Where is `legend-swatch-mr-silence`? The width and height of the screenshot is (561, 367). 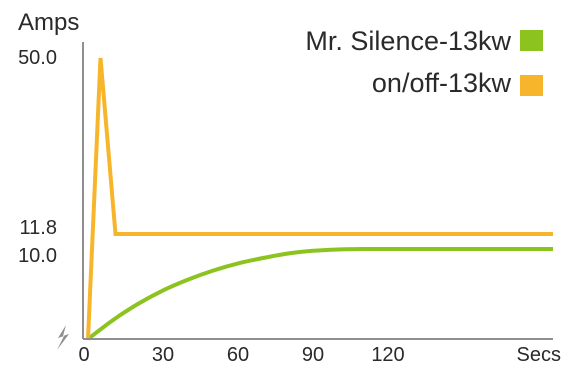
legend-swatch-mr-silence is located at coordinates (531, 40).